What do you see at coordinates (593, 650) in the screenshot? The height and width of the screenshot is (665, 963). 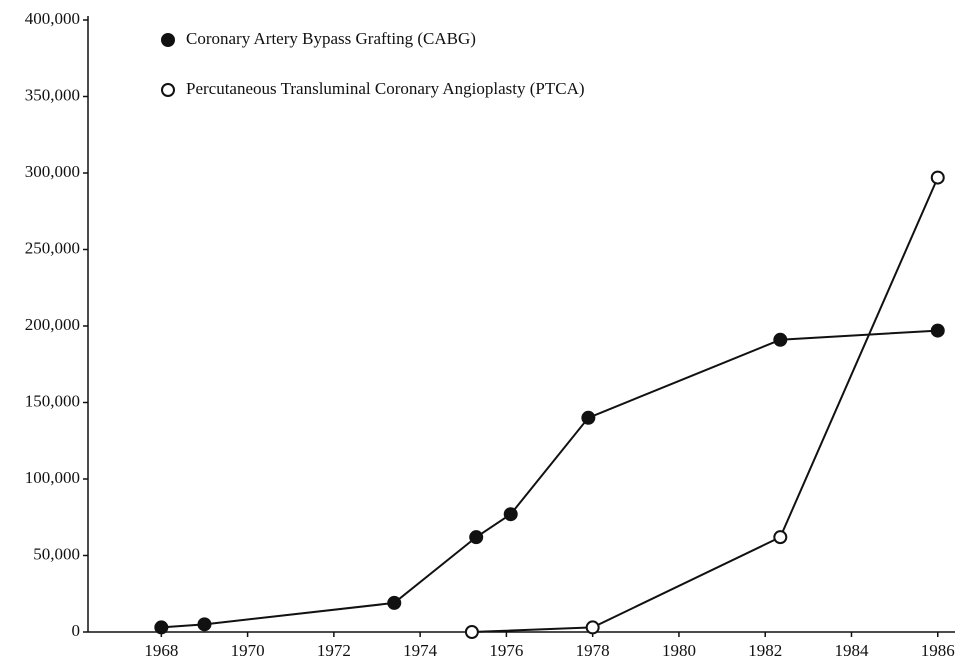 I see `x-tick-label: 1978` at bounding box center [593, 650].